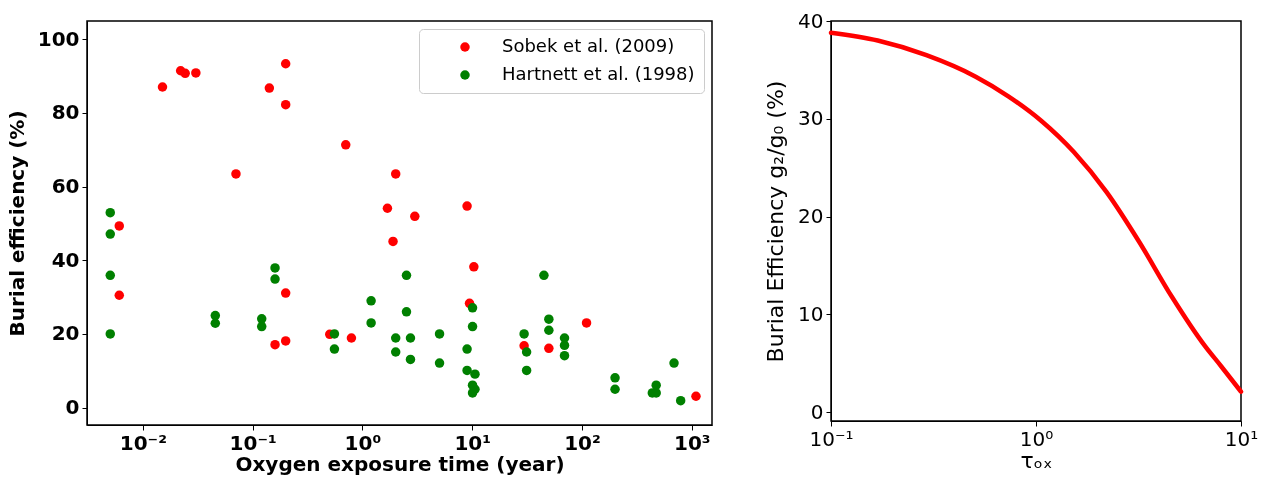 This screenshot has height=482, width=1265. I want to click on legend-label: Sobek et al. (2009), so click(588, 45).